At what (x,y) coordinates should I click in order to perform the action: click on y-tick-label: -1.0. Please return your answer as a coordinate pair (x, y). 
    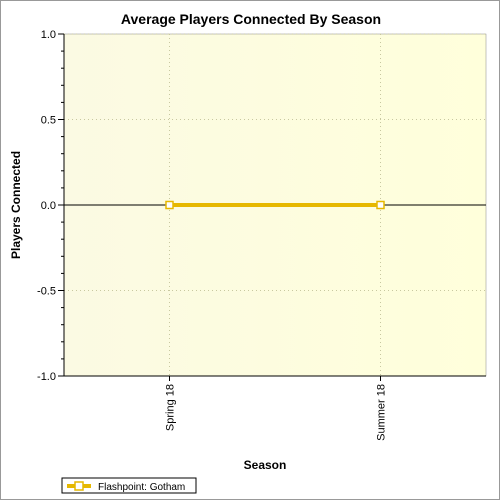
    Looking at the image, I should click on (46, 377).